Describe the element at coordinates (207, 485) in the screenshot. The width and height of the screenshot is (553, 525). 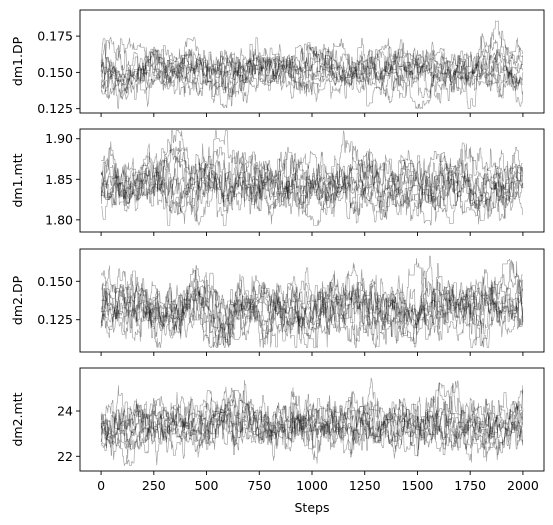
I see `x-tick-label: 500` at that location.